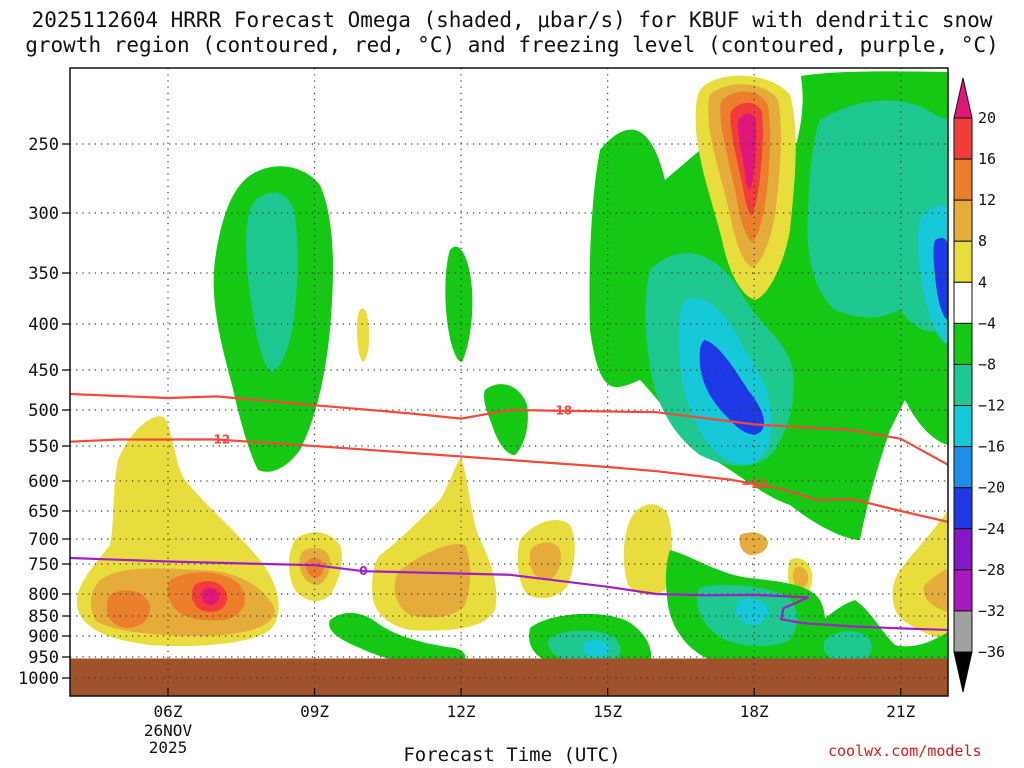 This screenshot has height=768, width=1024. I want to click on x-tick-label-15Z: 15Z, so click(607, 711).